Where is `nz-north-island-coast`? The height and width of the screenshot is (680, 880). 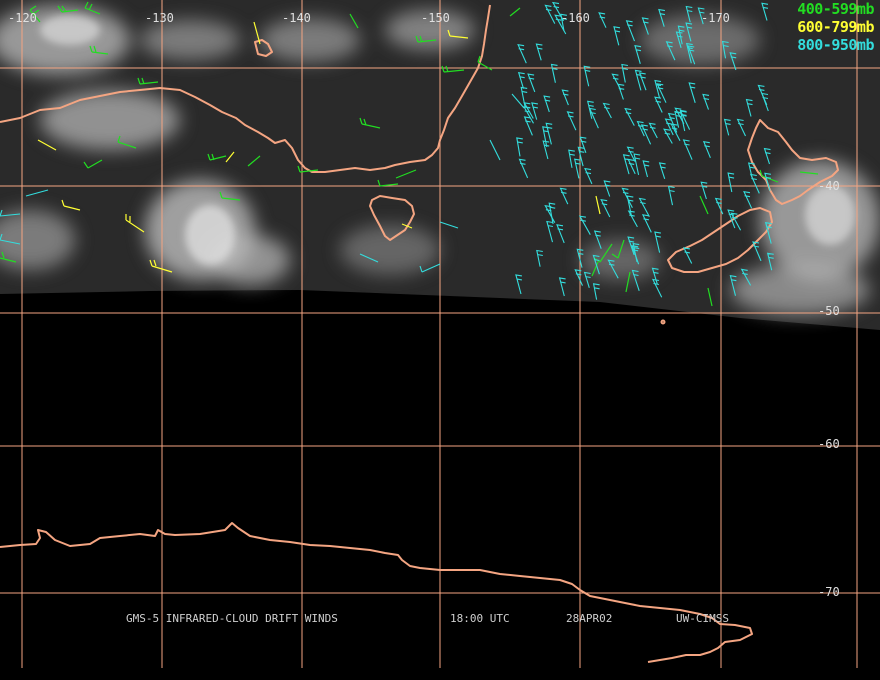 nz-north-island-coast is located at coordinates (793, 162).